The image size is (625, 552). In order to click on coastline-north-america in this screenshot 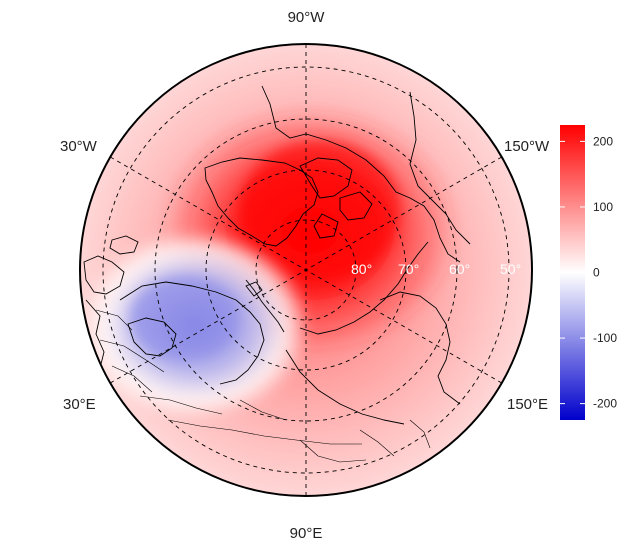, I will do `click(361, 174)`.